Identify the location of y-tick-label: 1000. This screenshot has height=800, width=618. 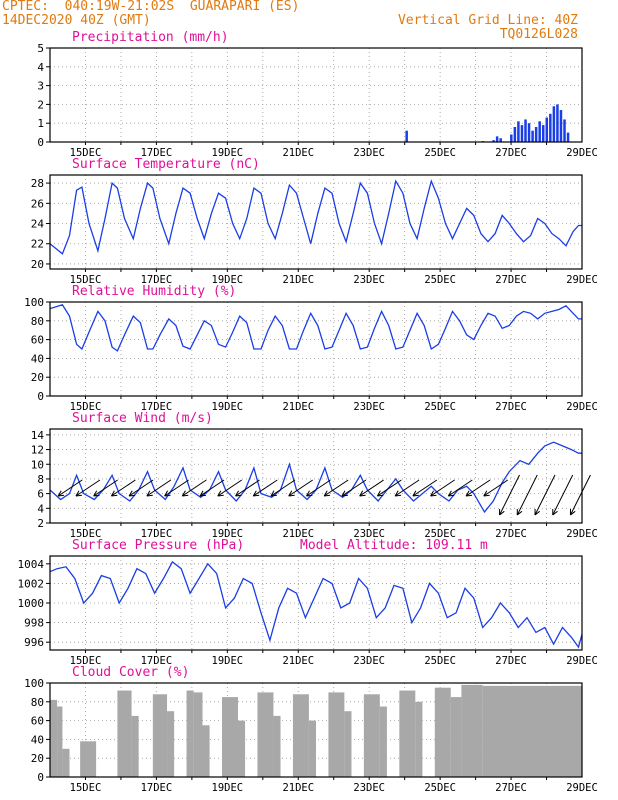
(31, 603).